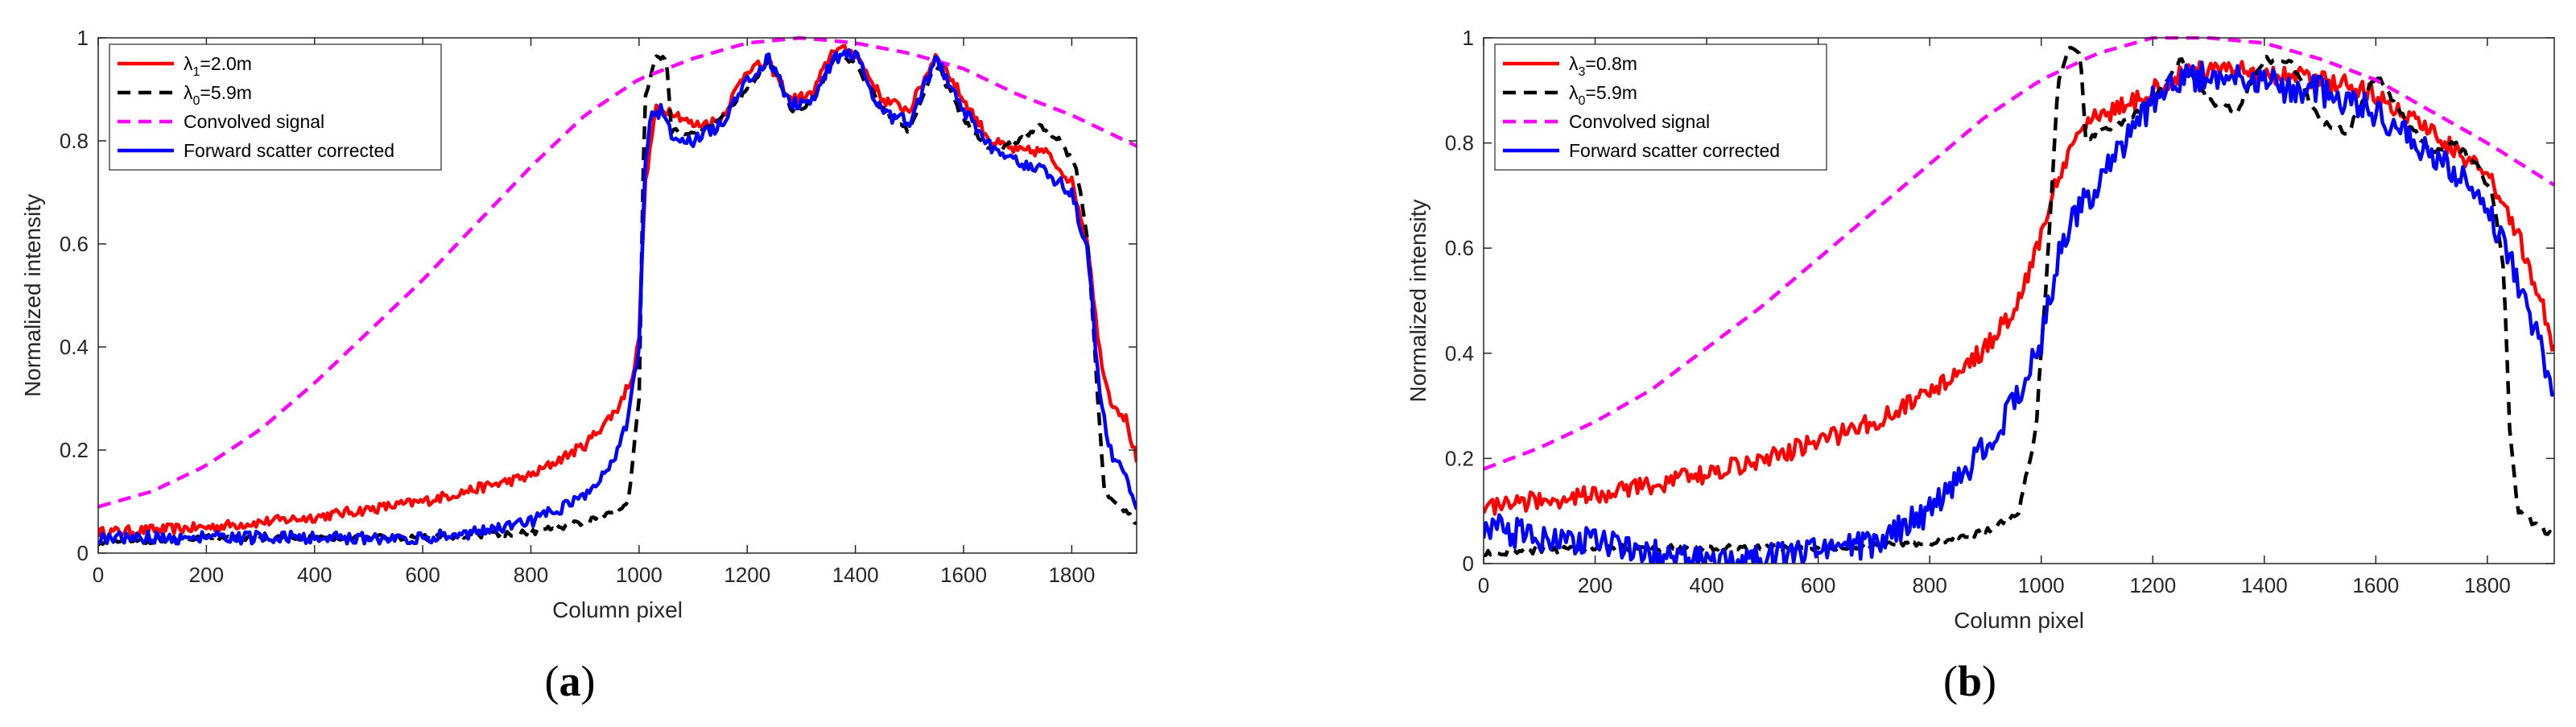 This screenshot has height=727, width=2576. I want to click on legend-label-1: λ3=0.8m, so click(1603, 66).